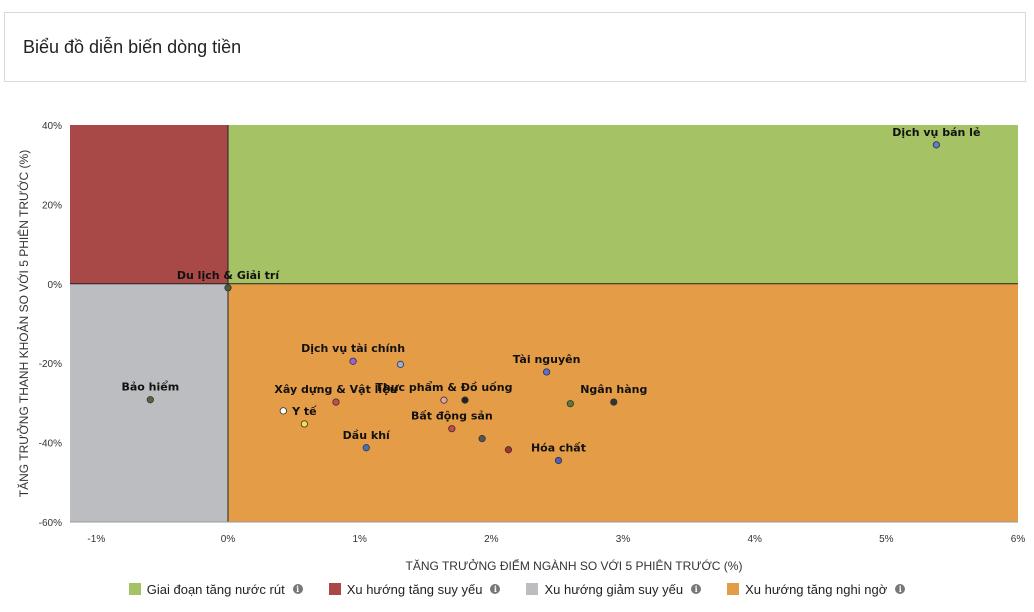 This screenshot has width=1034, height=612. Describe the element at coordinates (150, 387) in the screenshot. I see `point-label: Bảo hiểm` at that location.